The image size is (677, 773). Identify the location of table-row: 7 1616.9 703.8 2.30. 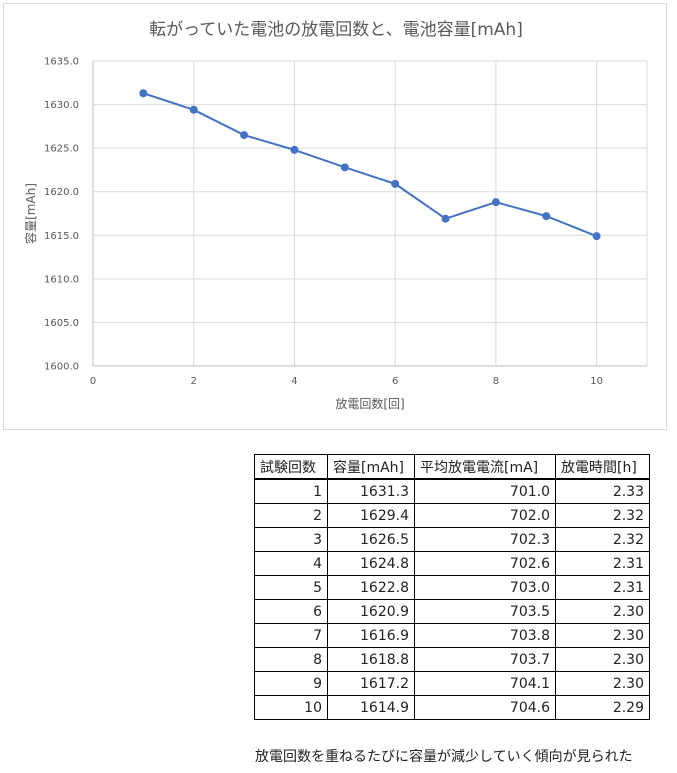
(452, 635).